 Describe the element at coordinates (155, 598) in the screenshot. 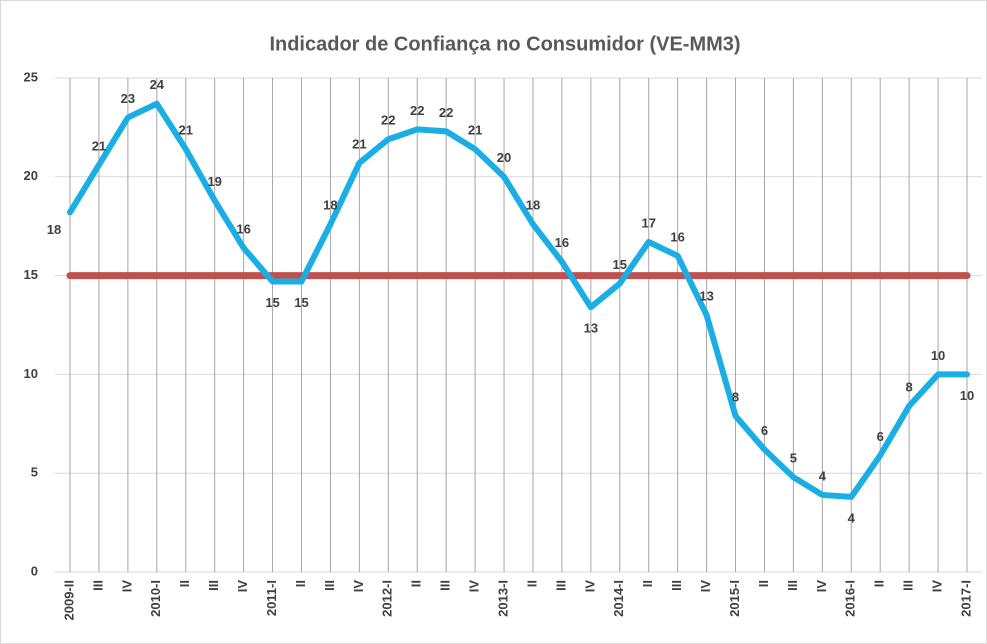

I see `x-tick-label: 2010-I` at that location.